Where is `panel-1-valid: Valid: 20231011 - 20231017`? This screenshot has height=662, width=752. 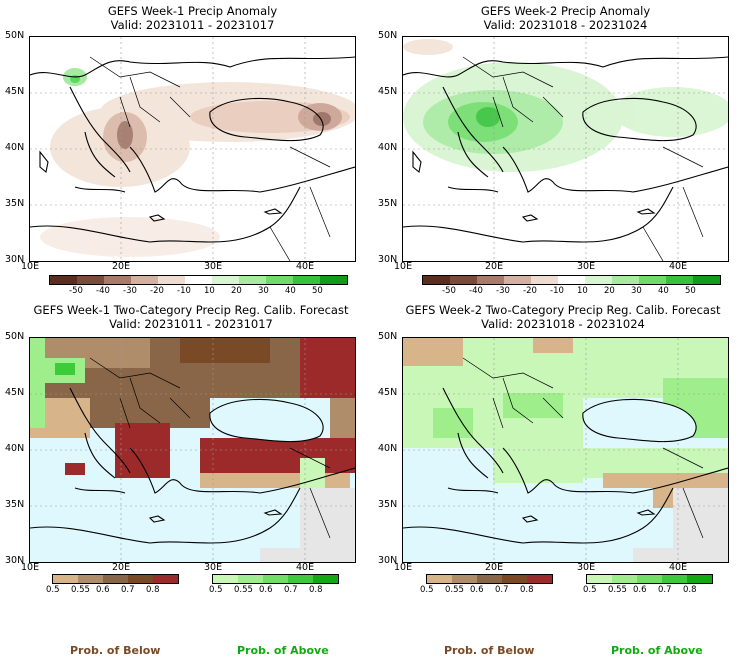 panel-1-valid: Valid: 20231011 - 20231017 is located at coordinates (192, 25).